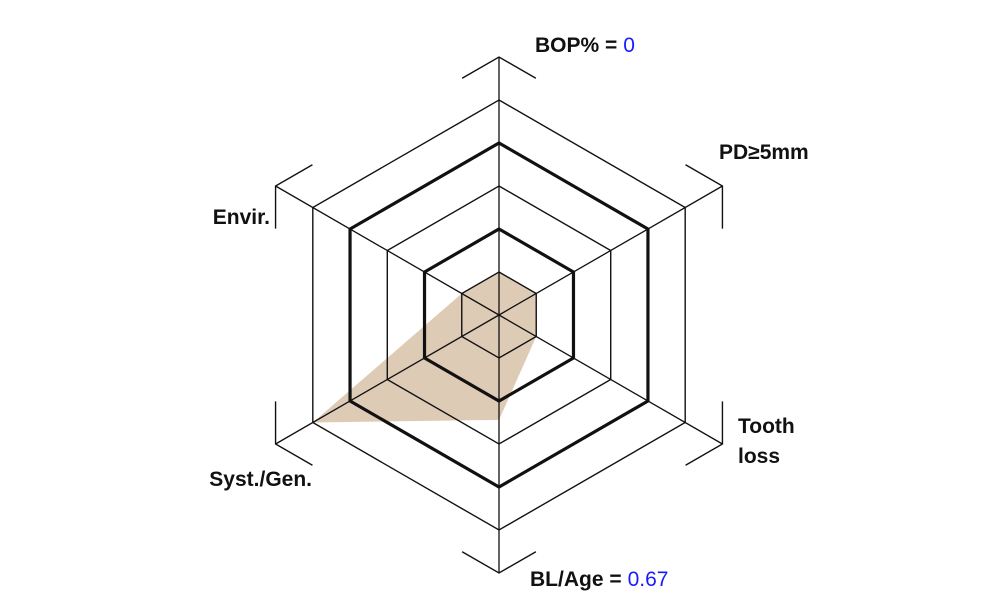 This screenshot has width=1000, height=600. I want to click on axis-label: Envir., so click(241, 217).